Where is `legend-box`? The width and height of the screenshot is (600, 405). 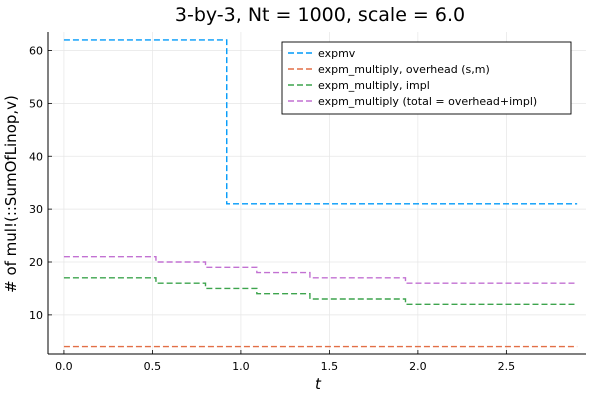 legend-box is located at coordinates (426, 78).